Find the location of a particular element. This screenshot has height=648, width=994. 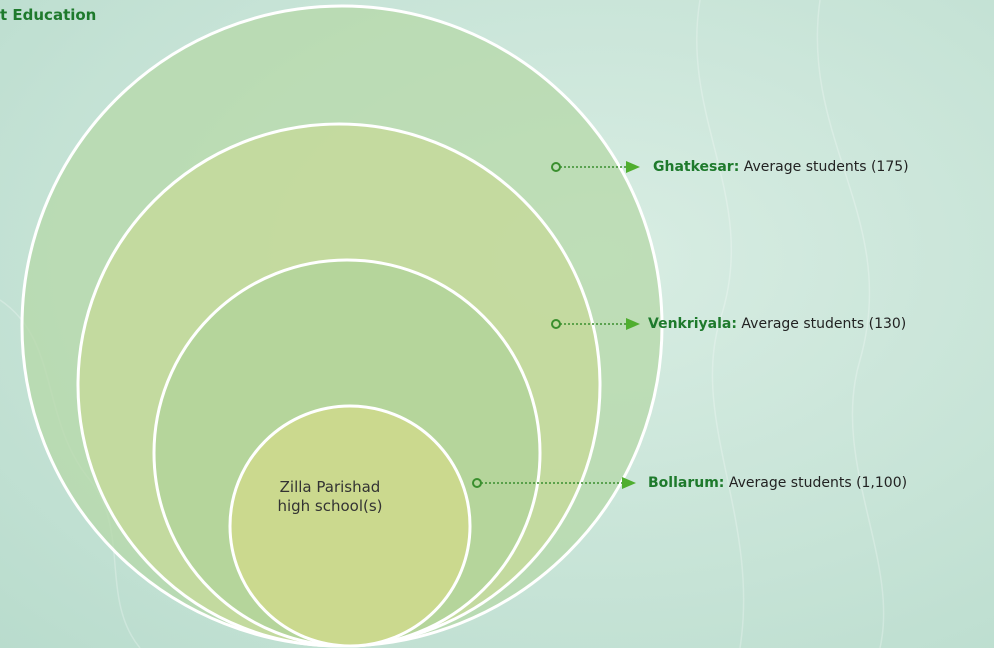

ring-name: Venkriyala: is located at coordinates (692, 324).